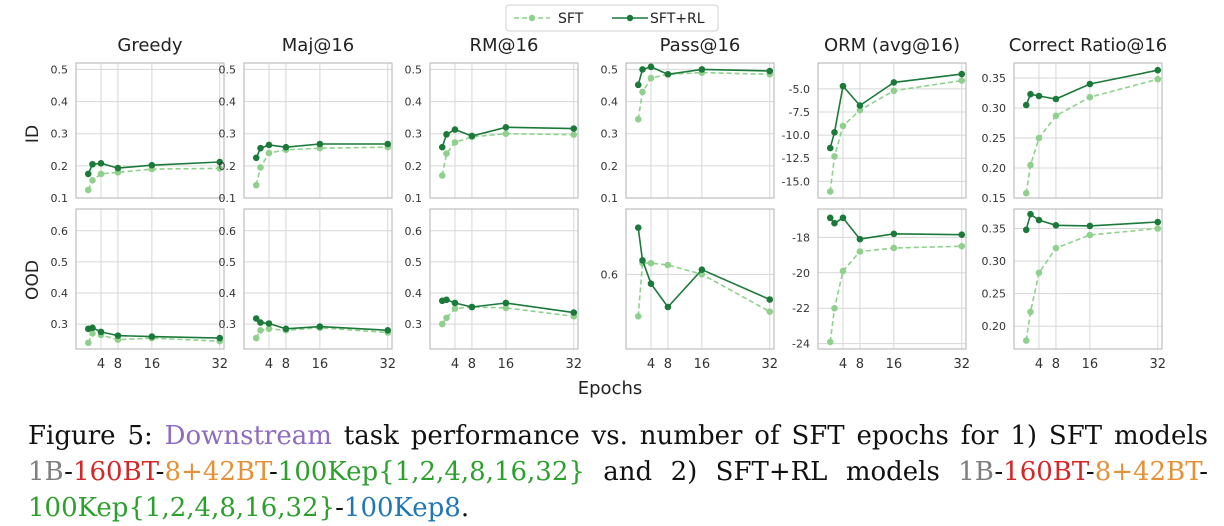  Describe the element at coordinates (689, 290) in the screenshot. I see `subplot-10: 0.6 4 8 16 32` at that location.